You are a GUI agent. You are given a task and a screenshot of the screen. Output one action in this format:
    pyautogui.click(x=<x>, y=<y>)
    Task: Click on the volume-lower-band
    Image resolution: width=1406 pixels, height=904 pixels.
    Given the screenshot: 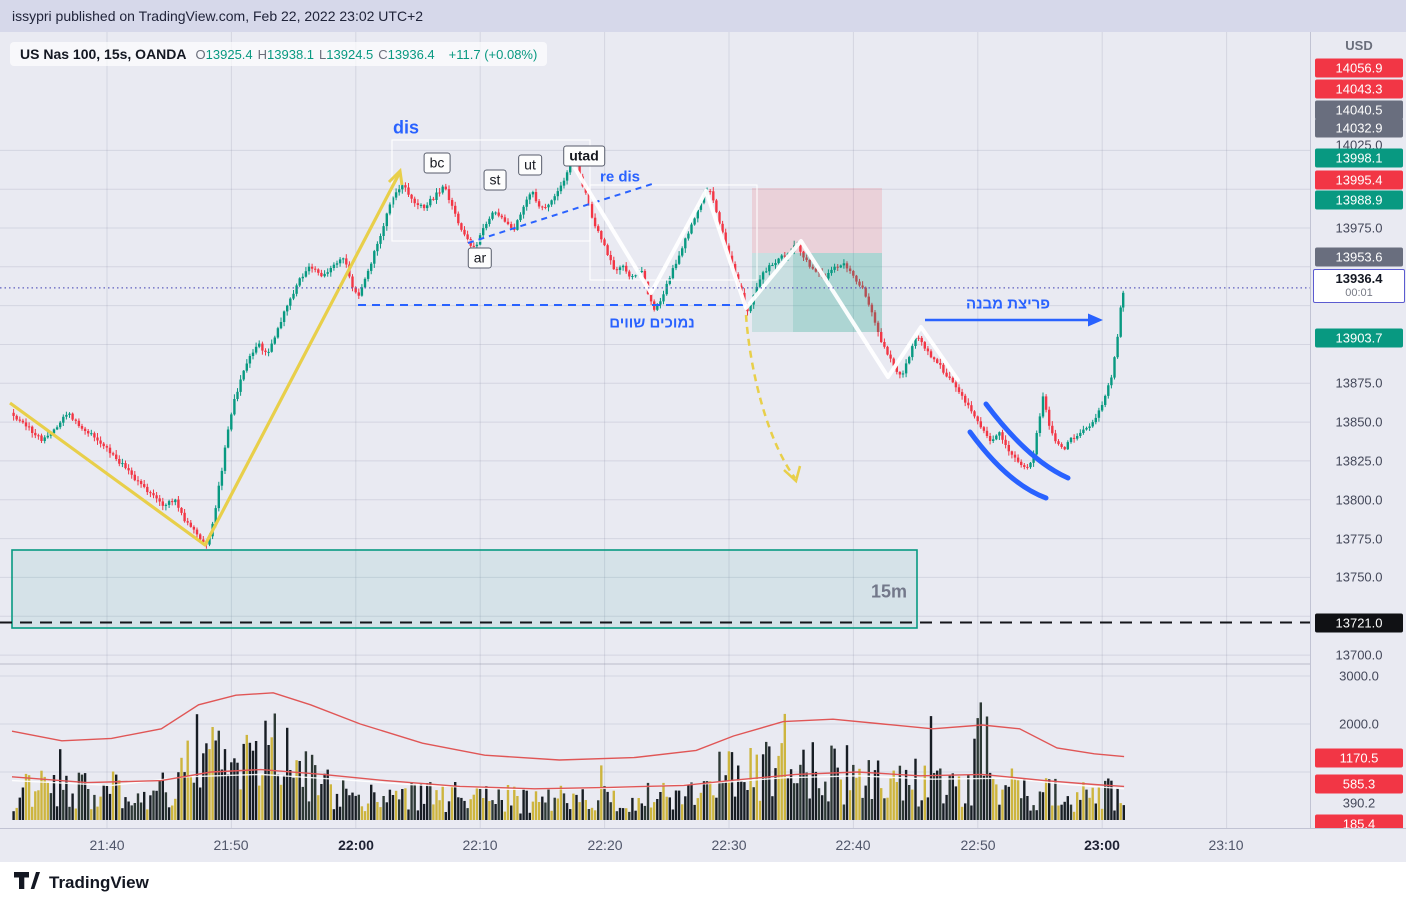 What is the action you would take?
    pyautogui.click(x=568, y=779)
    